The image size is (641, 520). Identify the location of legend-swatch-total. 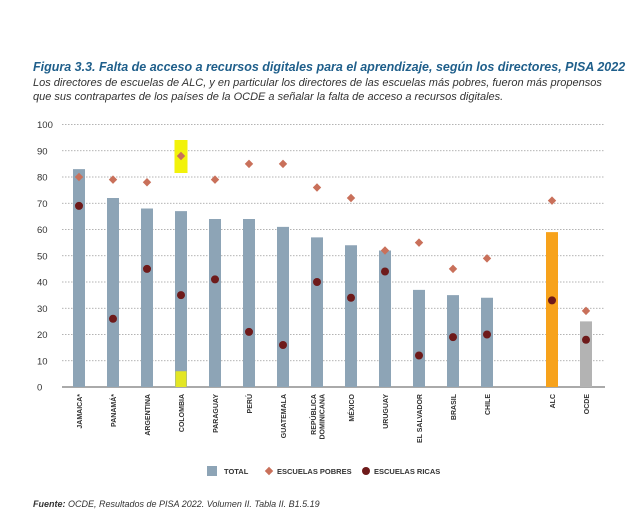
(212, 471).